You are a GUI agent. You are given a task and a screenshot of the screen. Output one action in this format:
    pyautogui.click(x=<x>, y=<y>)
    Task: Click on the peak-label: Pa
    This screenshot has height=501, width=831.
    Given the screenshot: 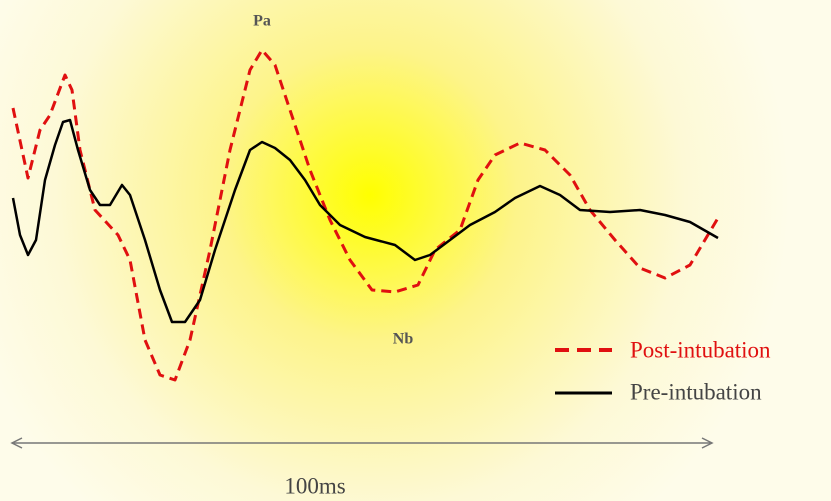 What is the action you would take?
    pyautogui.click(x=262, y=21)
    